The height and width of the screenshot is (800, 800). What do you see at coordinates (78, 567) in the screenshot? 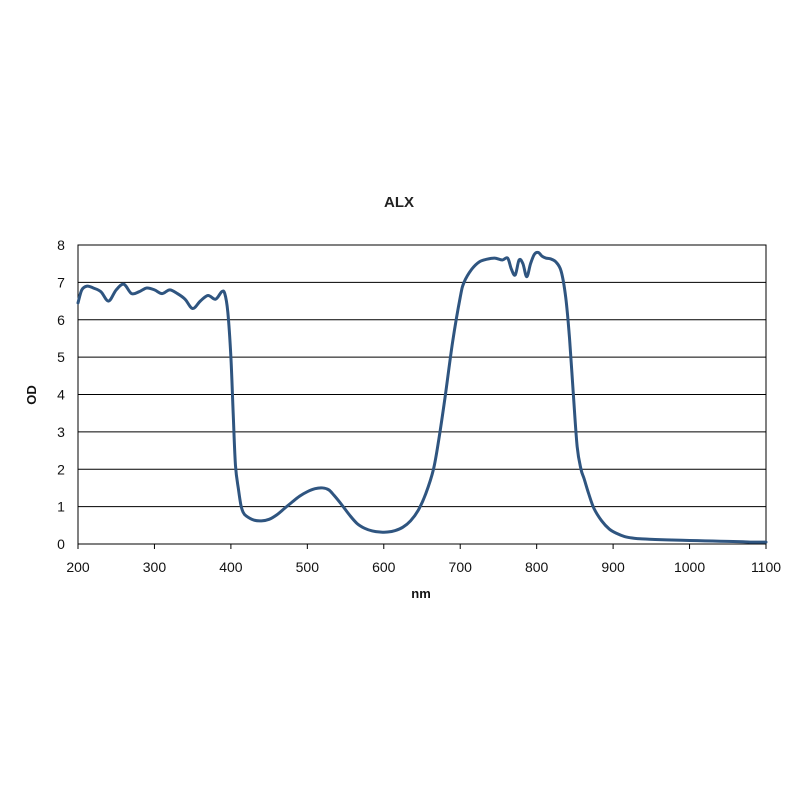
I see `x-tick-label: 200` at bounding box center [78, 567].